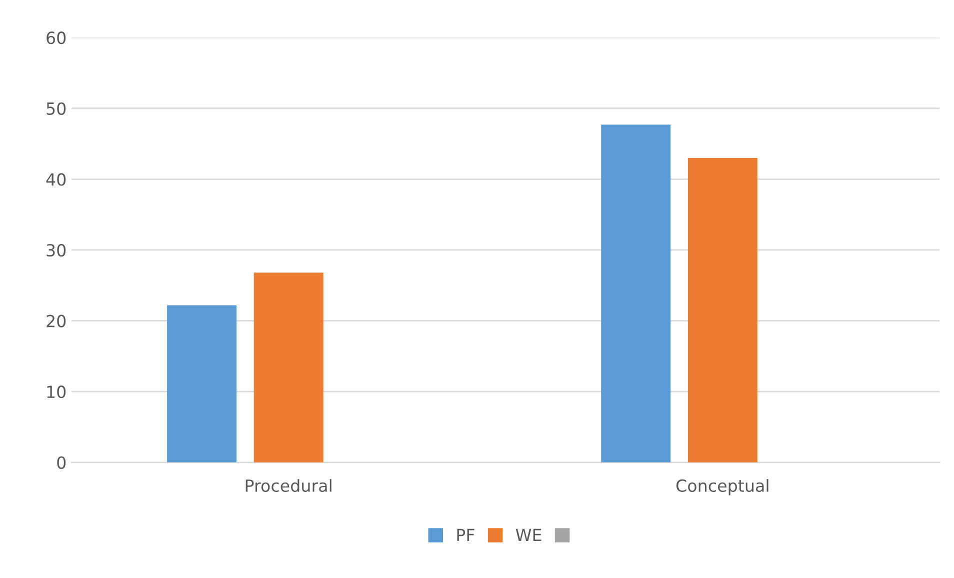 The image size is (954, 578). I want to click on y-tick-label: 30, so click(56, 250).